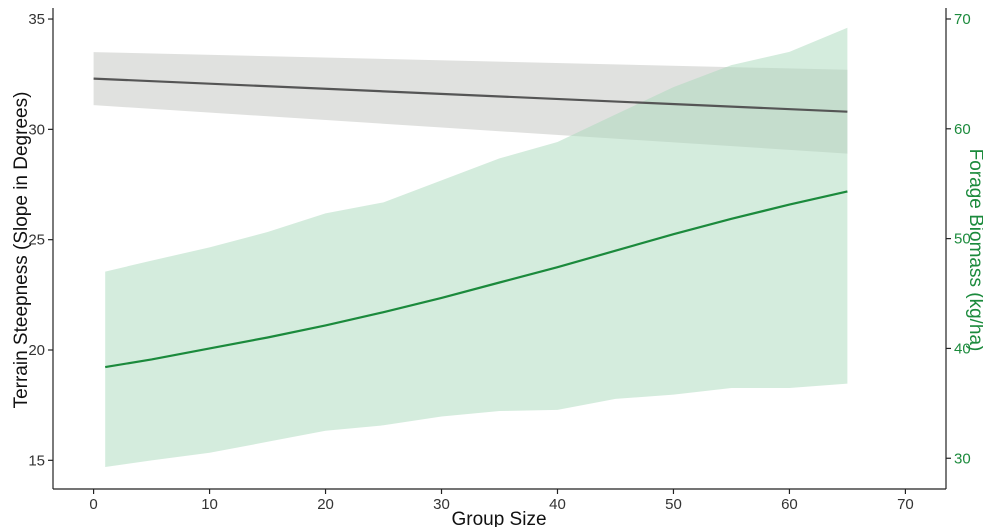 Image resolution: width=983 pixels, height=527 pixels. Describe the element at coordinates (93, 504) in the screenshot. I see `x-tick-label: 0` at that location.